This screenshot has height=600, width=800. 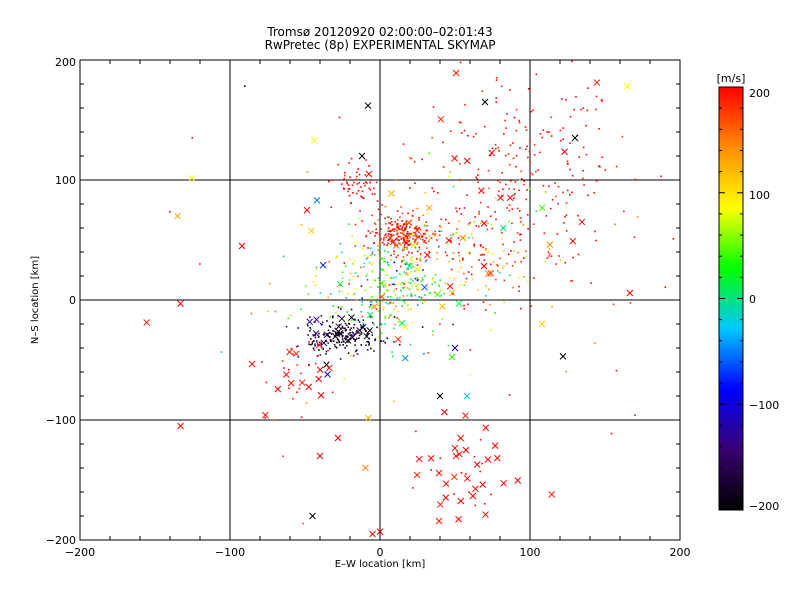 What do you see at coordinates (380, 552) in the screenshot?
I see `x-tick-label: 0` at bounding box center [380, 552].